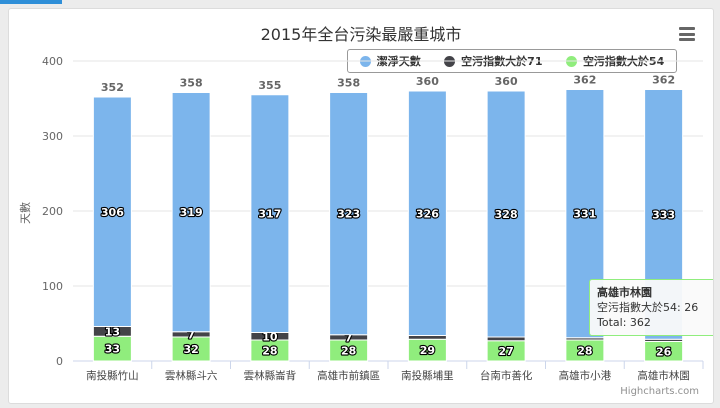  I want to click on x-tick-label: 南投縣竹山, so click(112, 375).